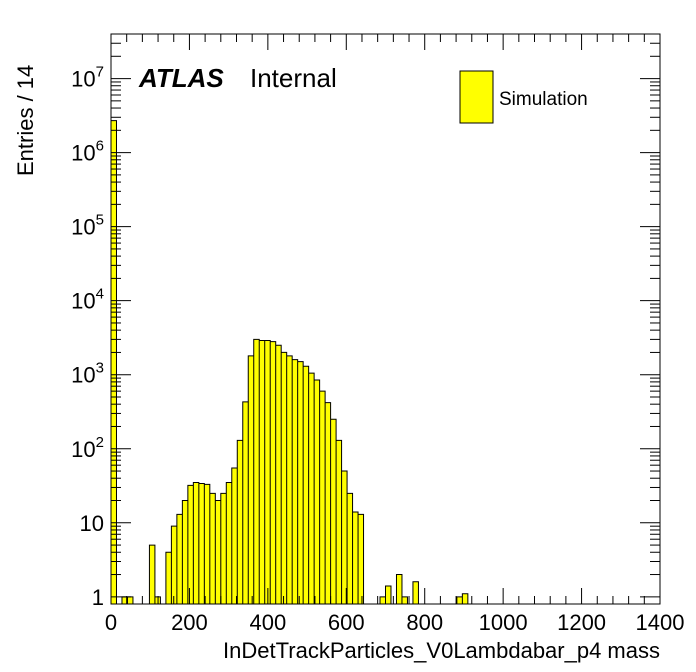 The image size is (696, 672). What do you see at coordinates (87, 337) in the screenshot?
I see `y-tick-labels: 1 10 10² 10³ 10⁴ 10⁵ 10⁶ 10⁷` at bounding box center [87, 337].